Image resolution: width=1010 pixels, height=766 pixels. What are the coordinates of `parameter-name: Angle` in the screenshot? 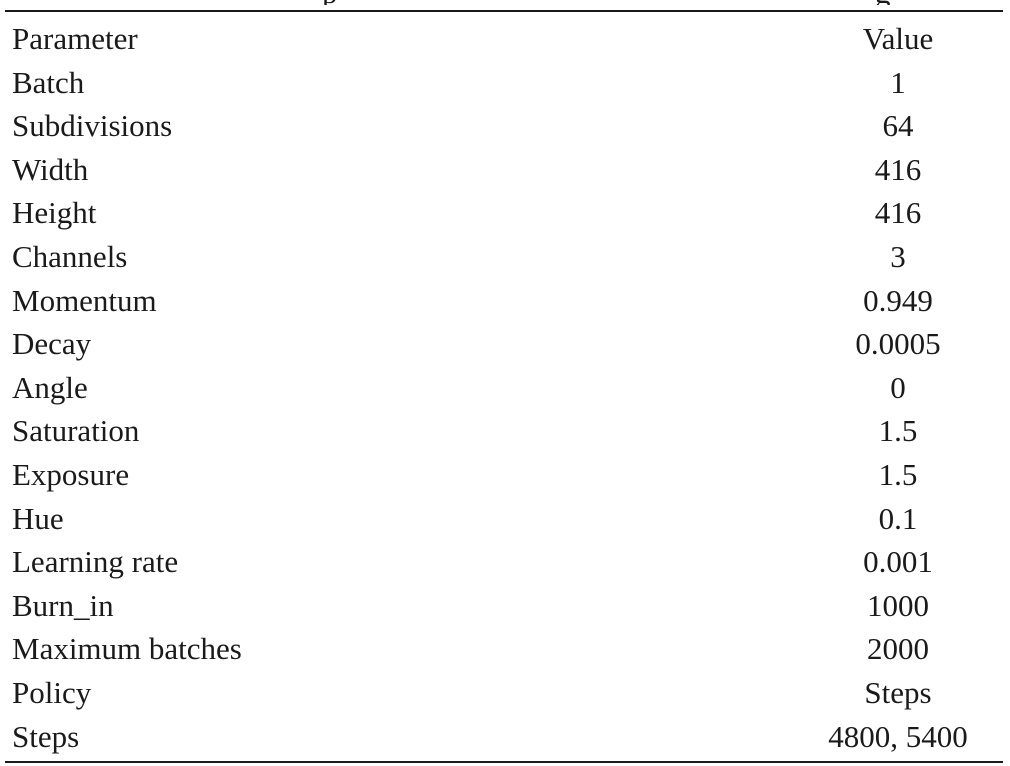 It's located at (50, 387).